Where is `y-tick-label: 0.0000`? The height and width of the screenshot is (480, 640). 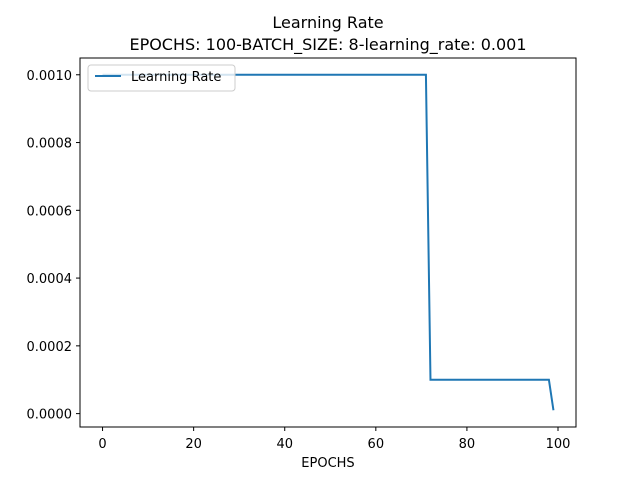
y-tick-label: 0.0000 is located at coordinates (50, 415).